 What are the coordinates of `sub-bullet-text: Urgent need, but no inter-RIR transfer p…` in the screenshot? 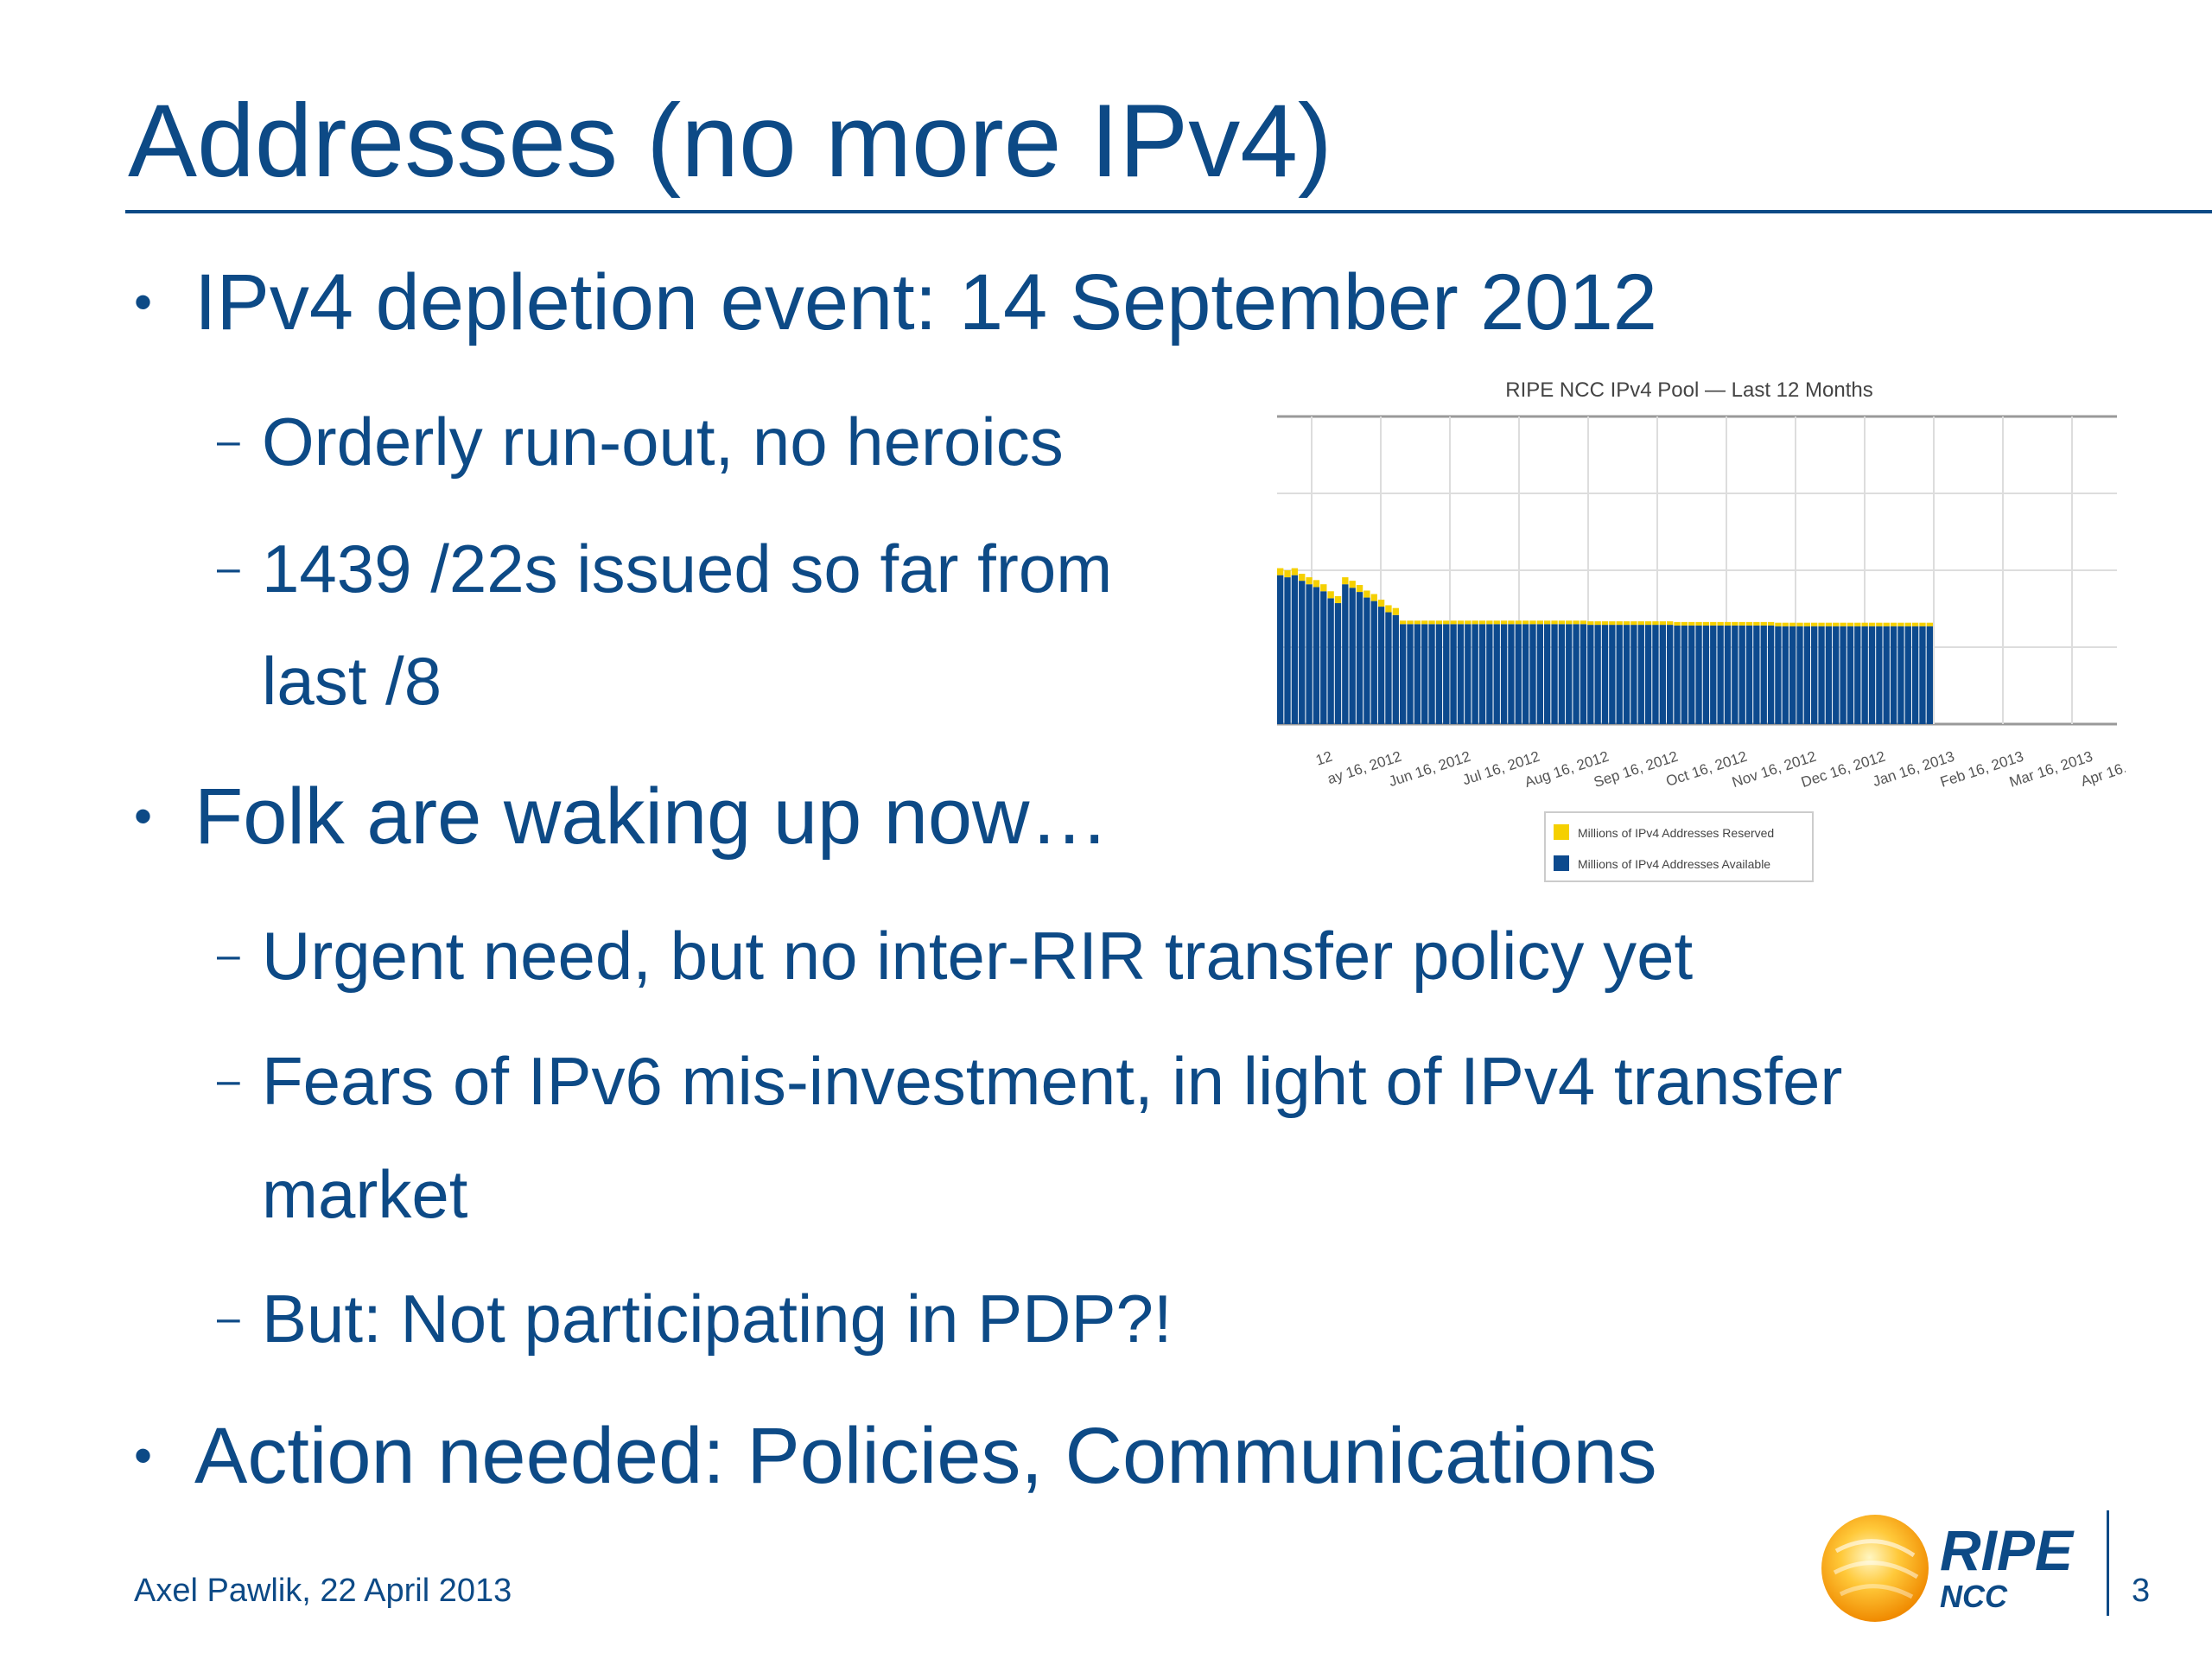 It's located at (978, 956).